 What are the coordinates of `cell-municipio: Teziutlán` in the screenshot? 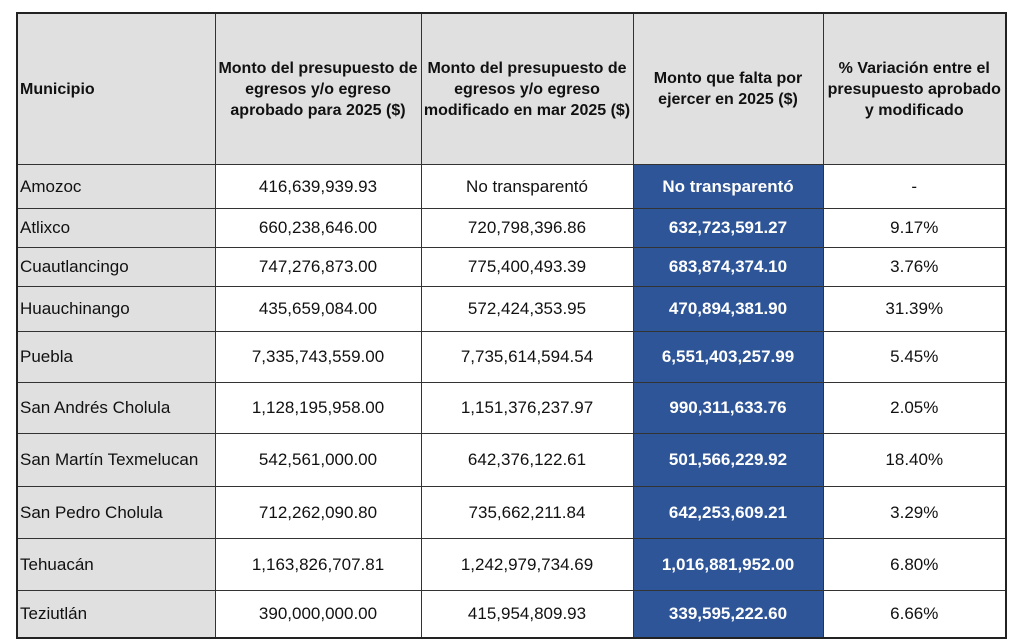 It's located at (116, 614).